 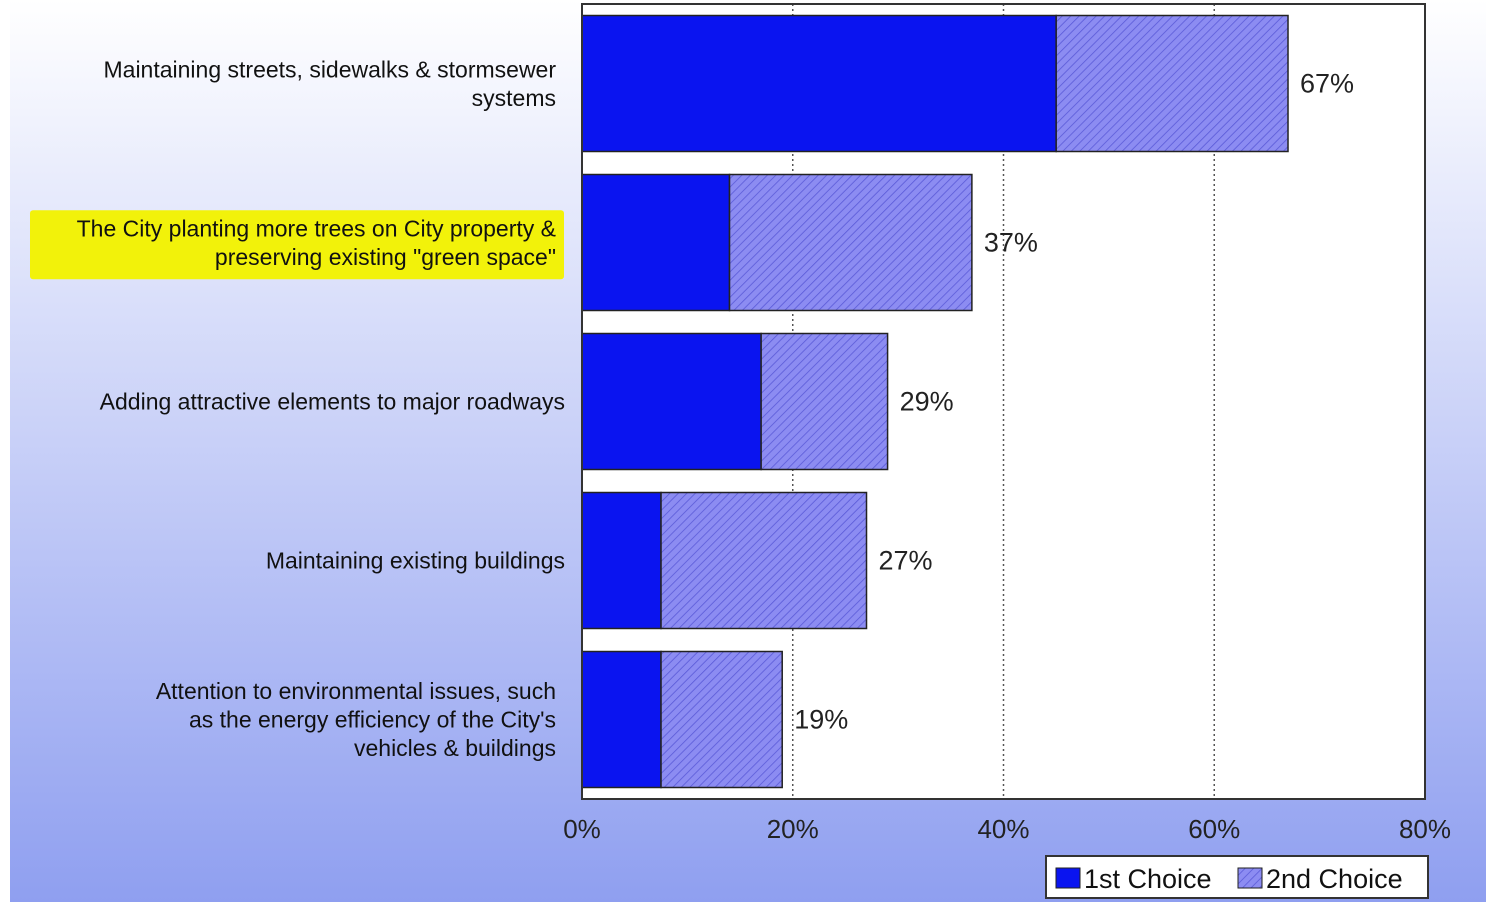 I want to click on x-tick-label: 40%, so click(x=1003, y=829).